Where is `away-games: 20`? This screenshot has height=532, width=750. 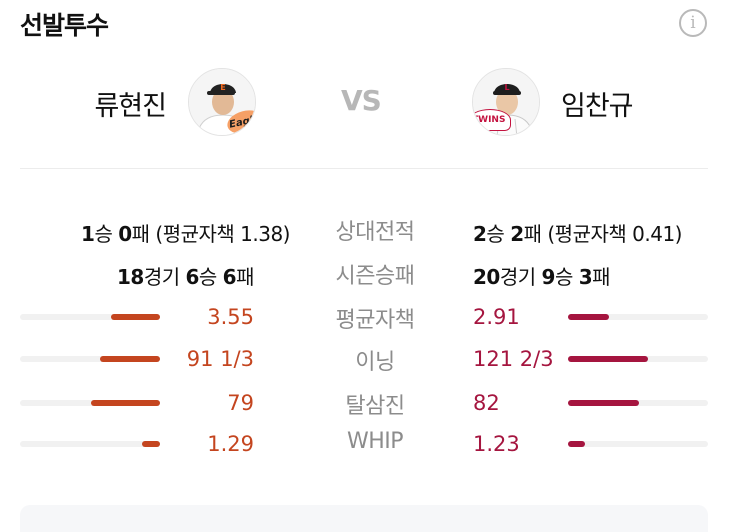 away-games: 20 is located at coordinates (486, 277).